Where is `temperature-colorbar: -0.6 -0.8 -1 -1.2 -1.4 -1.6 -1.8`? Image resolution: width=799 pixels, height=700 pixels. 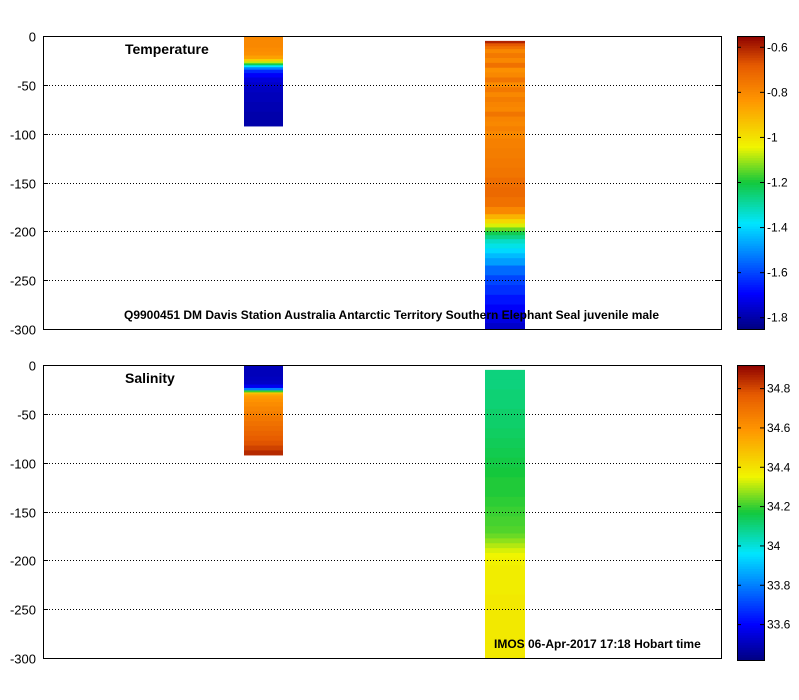
temperature-colorbar: -0.6 -0.8 -1 -1.2 -1.4 -1.6 -1.8 is located at coordinates (762, 183).